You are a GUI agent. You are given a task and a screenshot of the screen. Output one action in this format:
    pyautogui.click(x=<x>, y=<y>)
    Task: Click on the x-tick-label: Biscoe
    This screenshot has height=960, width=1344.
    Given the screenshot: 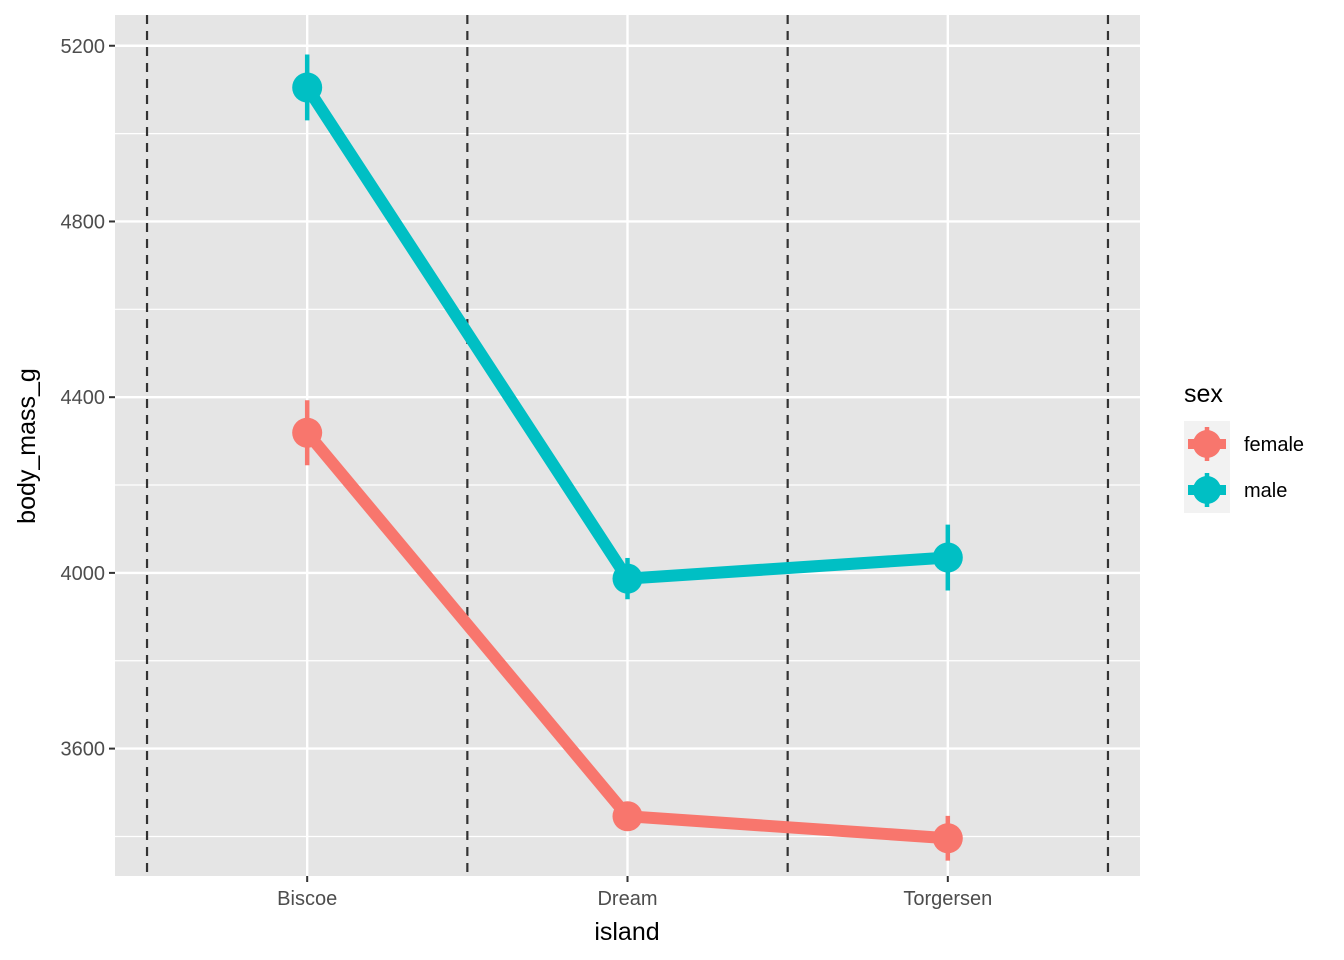 What is the action you would take?
    pyautogui.click(x=307, y=899)
    